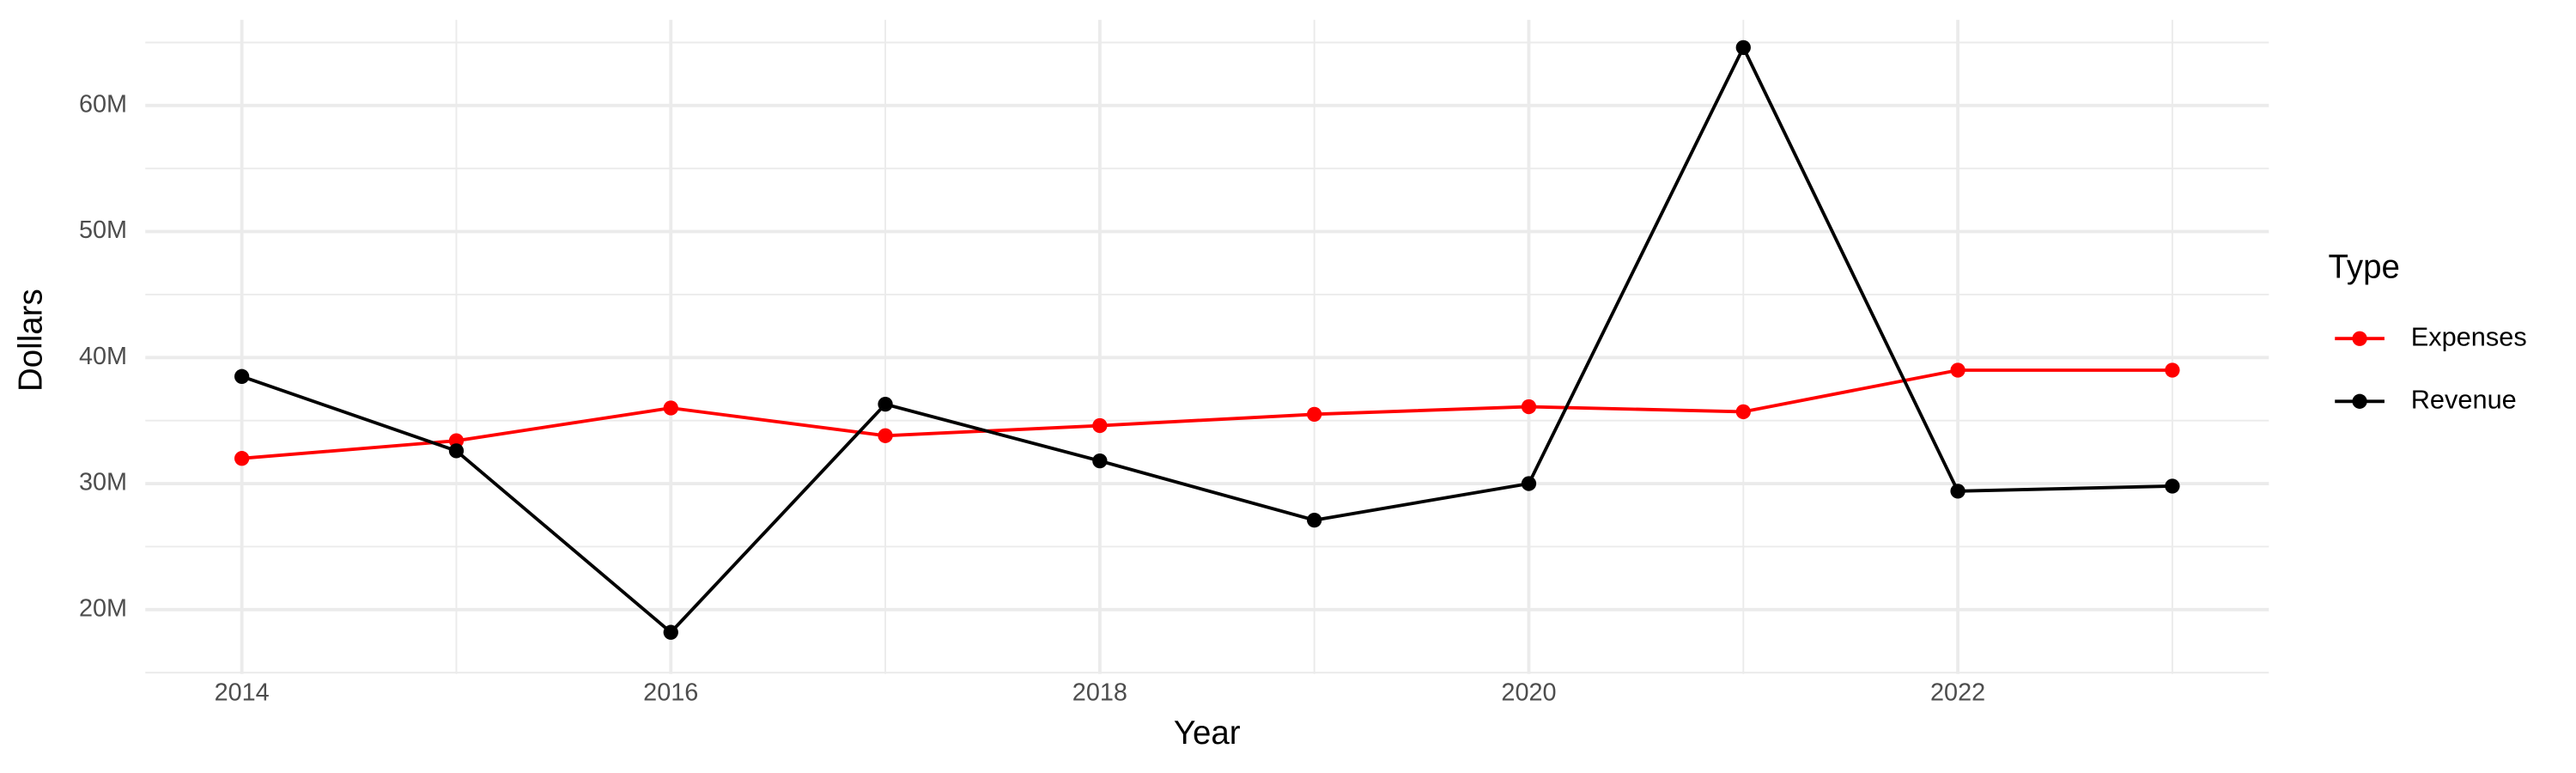  I want to click on series-line, so click(1206, 414).